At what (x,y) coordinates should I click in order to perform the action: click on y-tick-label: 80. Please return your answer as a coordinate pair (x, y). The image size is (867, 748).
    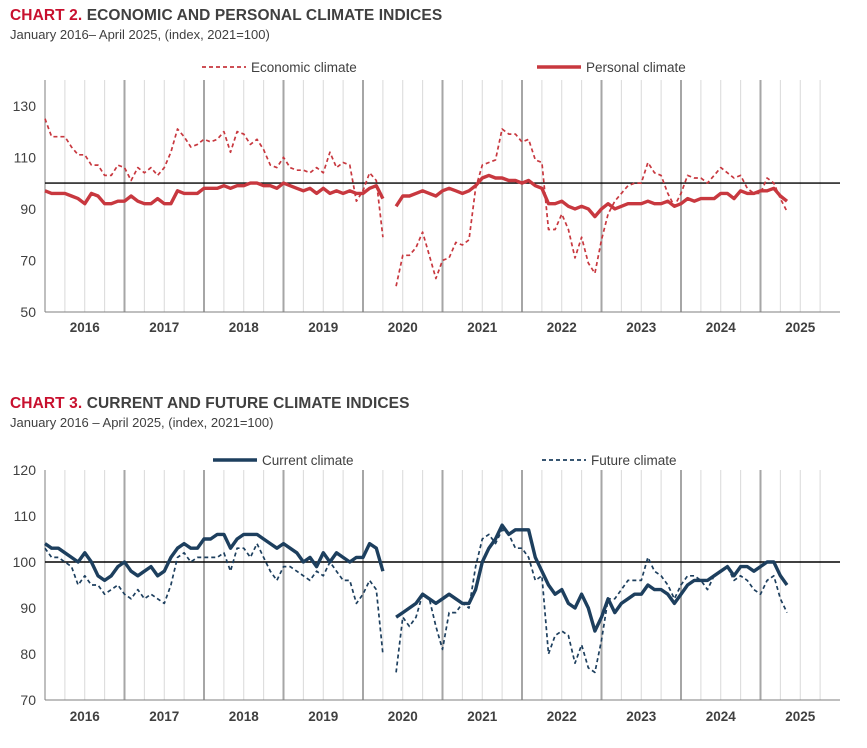
    Looking at the image, I should click on (28, 654).